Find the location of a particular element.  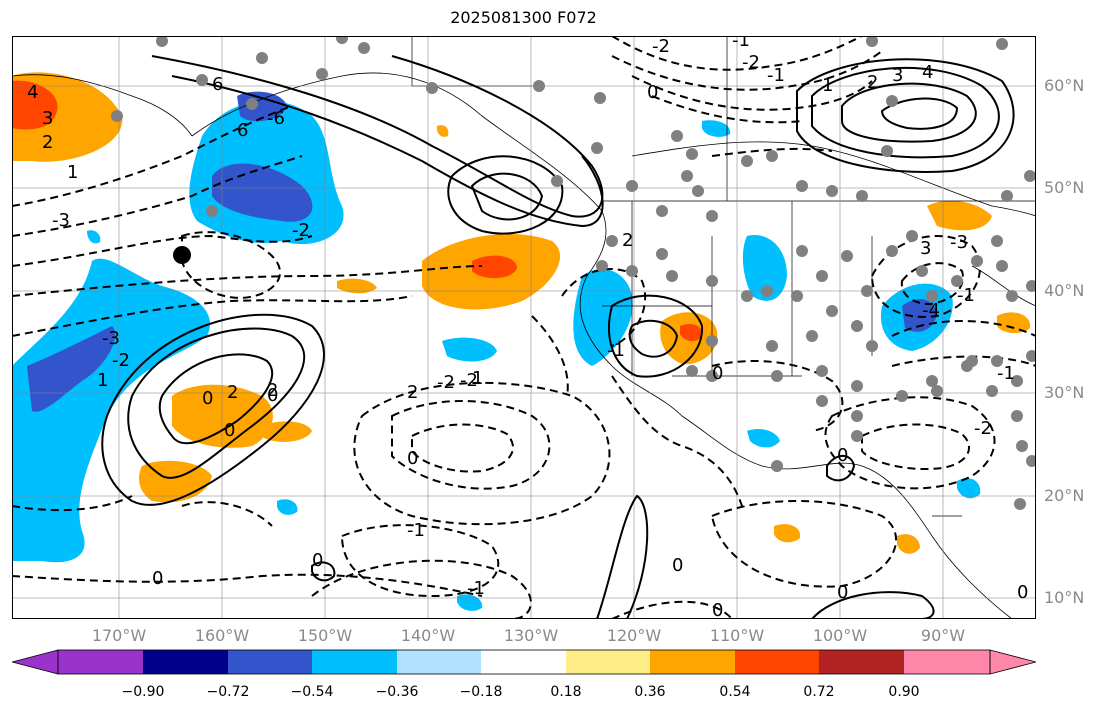

lon-label: 120°W is located at coordinates (634, 635).